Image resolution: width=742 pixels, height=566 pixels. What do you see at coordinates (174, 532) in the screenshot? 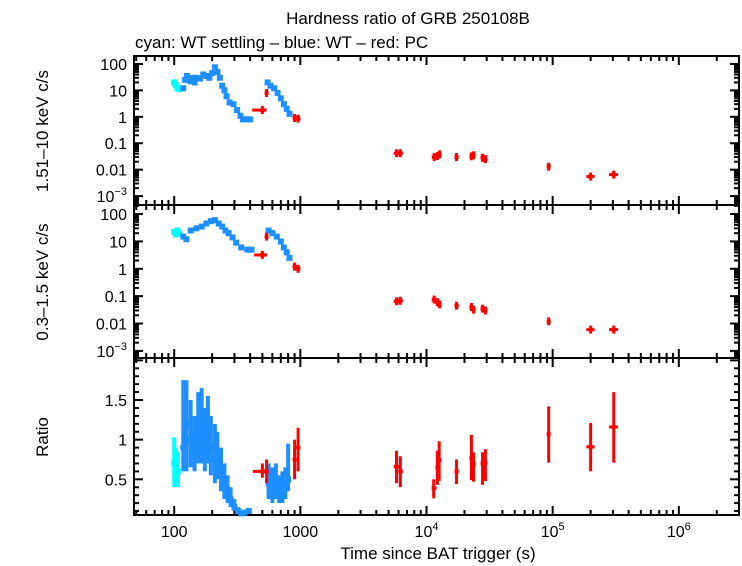
I see `x-tick-label: 100` at bounding box center [174, 532].